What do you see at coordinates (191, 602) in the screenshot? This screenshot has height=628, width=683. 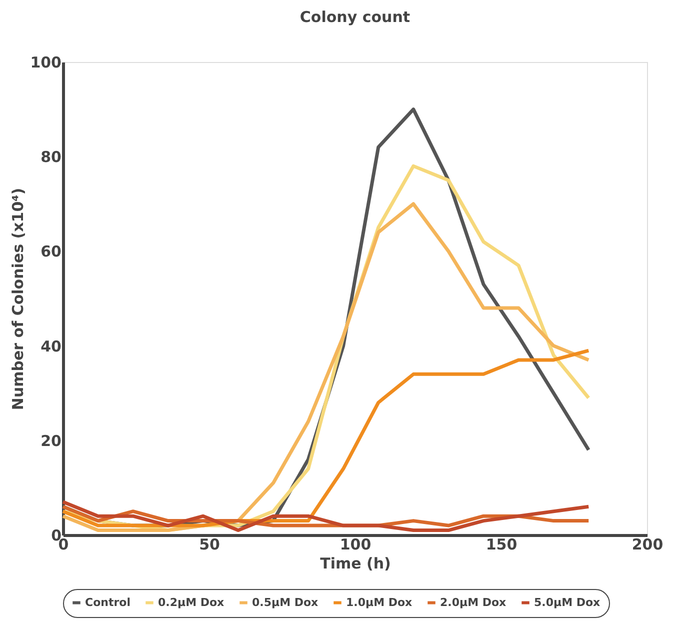 I see `legend-label: 0.2μM Dox` at bounding box center [191, 602].